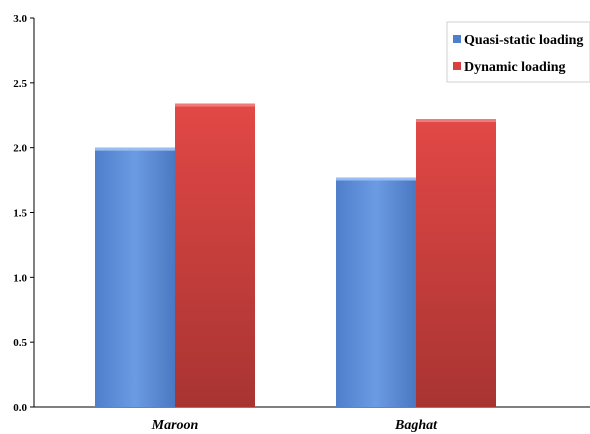 The width and height of the screenshot is (590, 434). Describe the element at coordinates (376, 292) in the screenshot. I see `bar-baghat-quasi-static` at that location.